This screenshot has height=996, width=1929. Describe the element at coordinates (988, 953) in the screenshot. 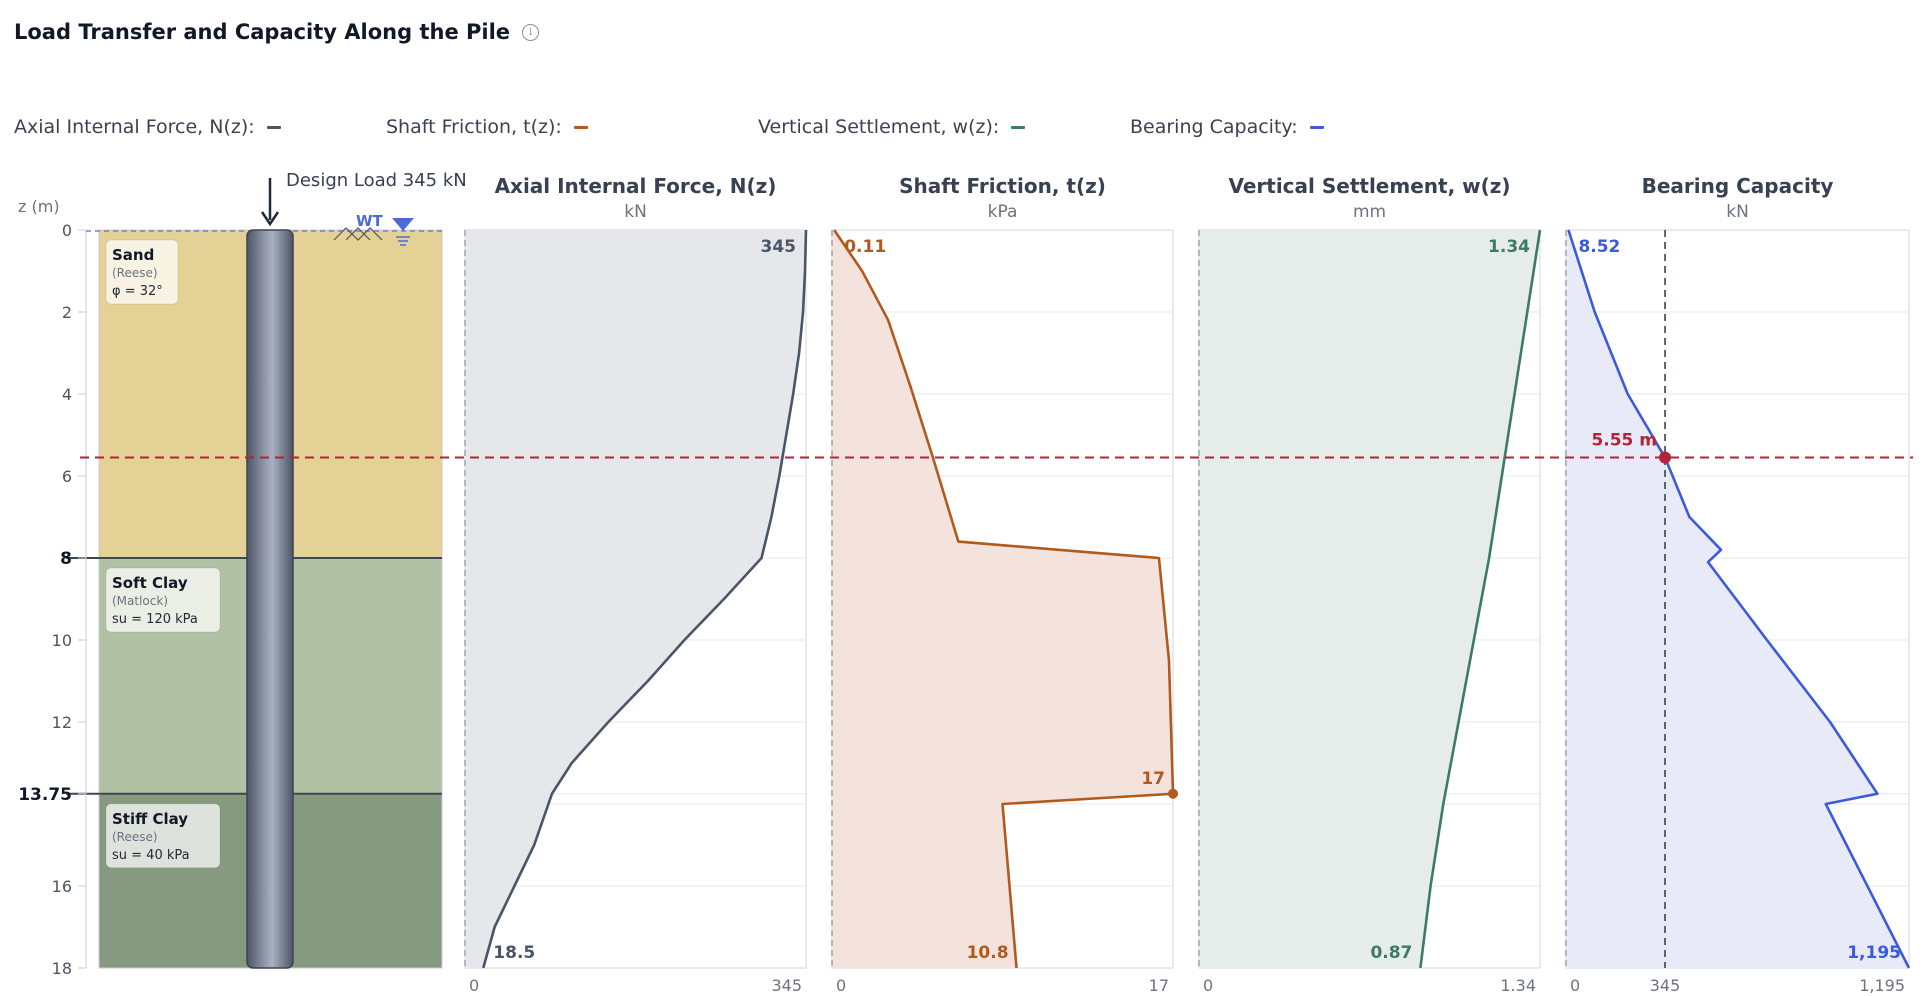

I see `series-data-label: 10.8` at that location.